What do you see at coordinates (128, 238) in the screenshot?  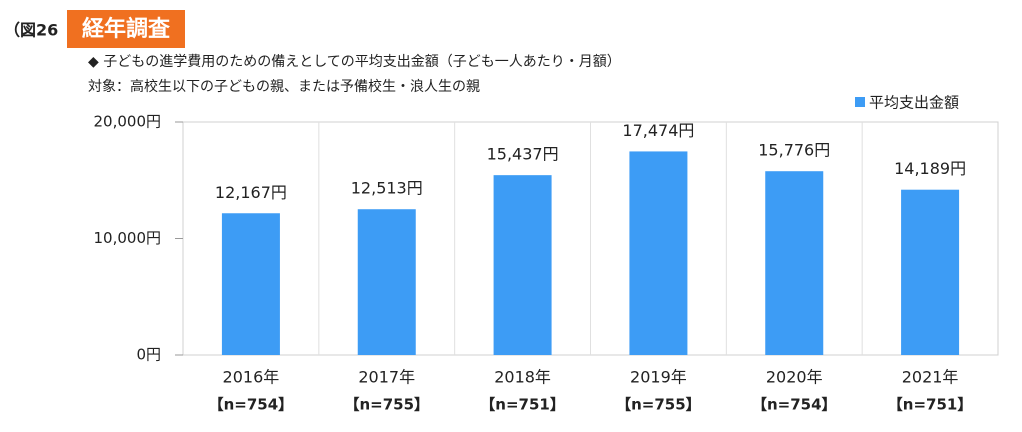 I see `y-tick-label: 10,000円` at bounding box center [128, 238].